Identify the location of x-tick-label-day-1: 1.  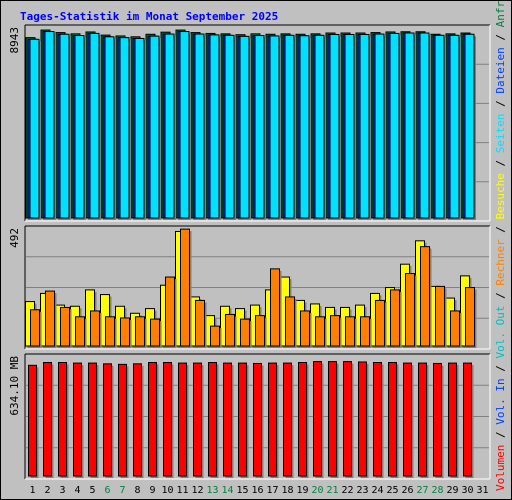
(32, 490).